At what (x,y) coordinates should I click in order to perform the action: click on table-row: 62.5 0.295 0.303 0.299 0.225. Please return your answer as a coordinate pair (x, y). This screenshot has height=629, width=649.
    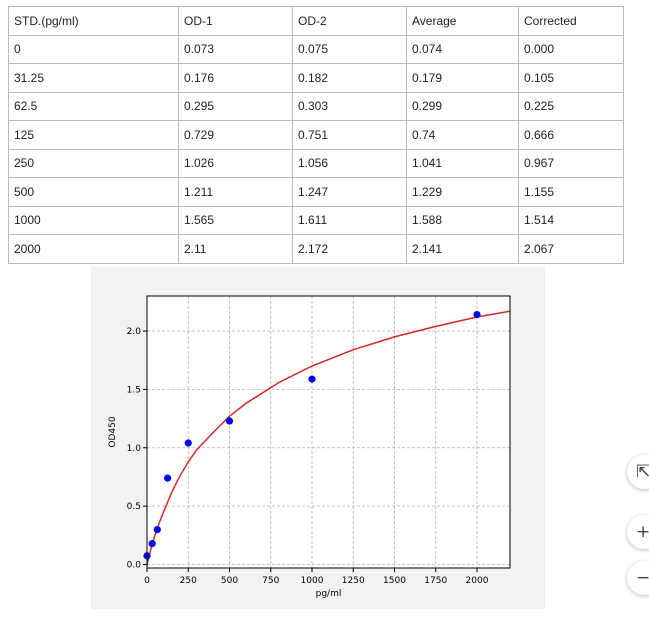
    Looking at the image, I should click on (316, 106).